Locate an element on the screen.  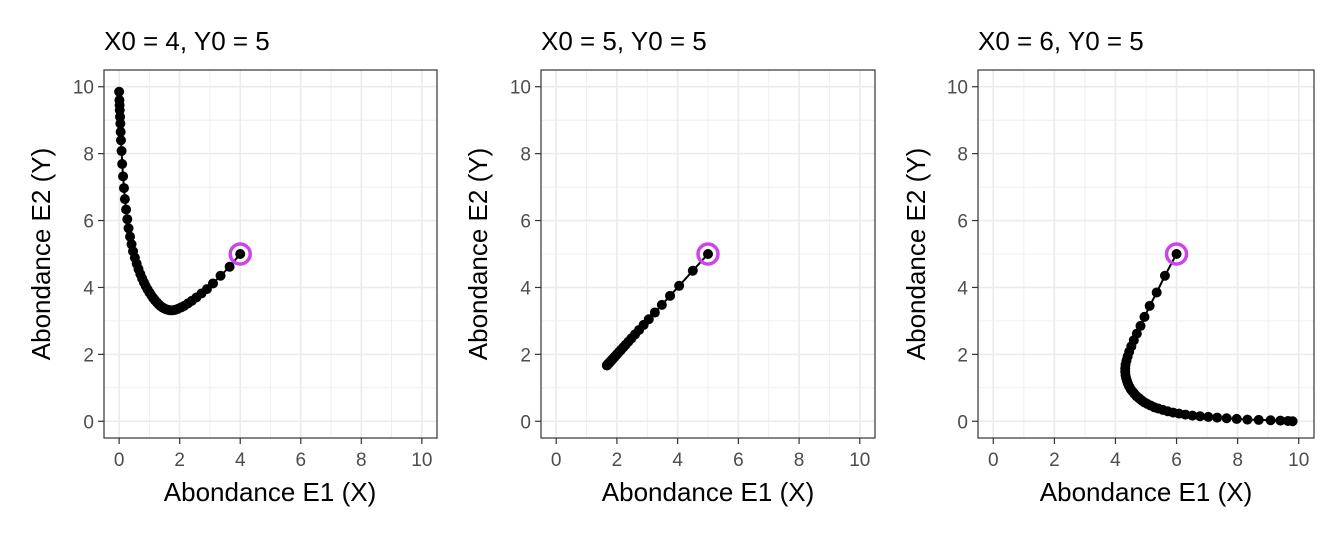
panel-1-x-tick-label: 10 is located at coordinates (421, 460).